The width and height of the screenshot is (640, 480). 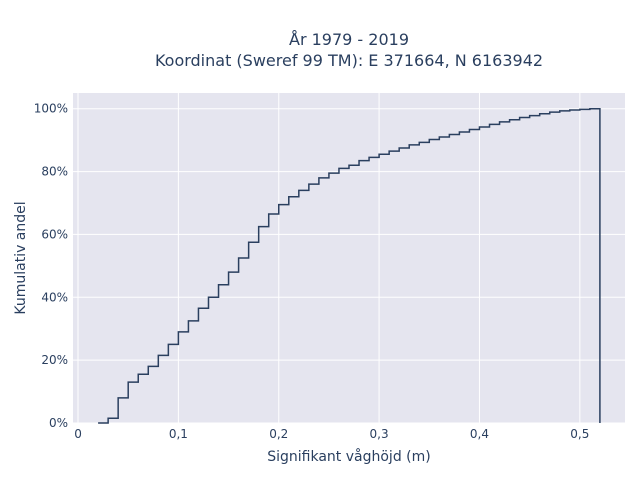 I want to click on x-tick-label: 0,3, so click(x=379, y=434).